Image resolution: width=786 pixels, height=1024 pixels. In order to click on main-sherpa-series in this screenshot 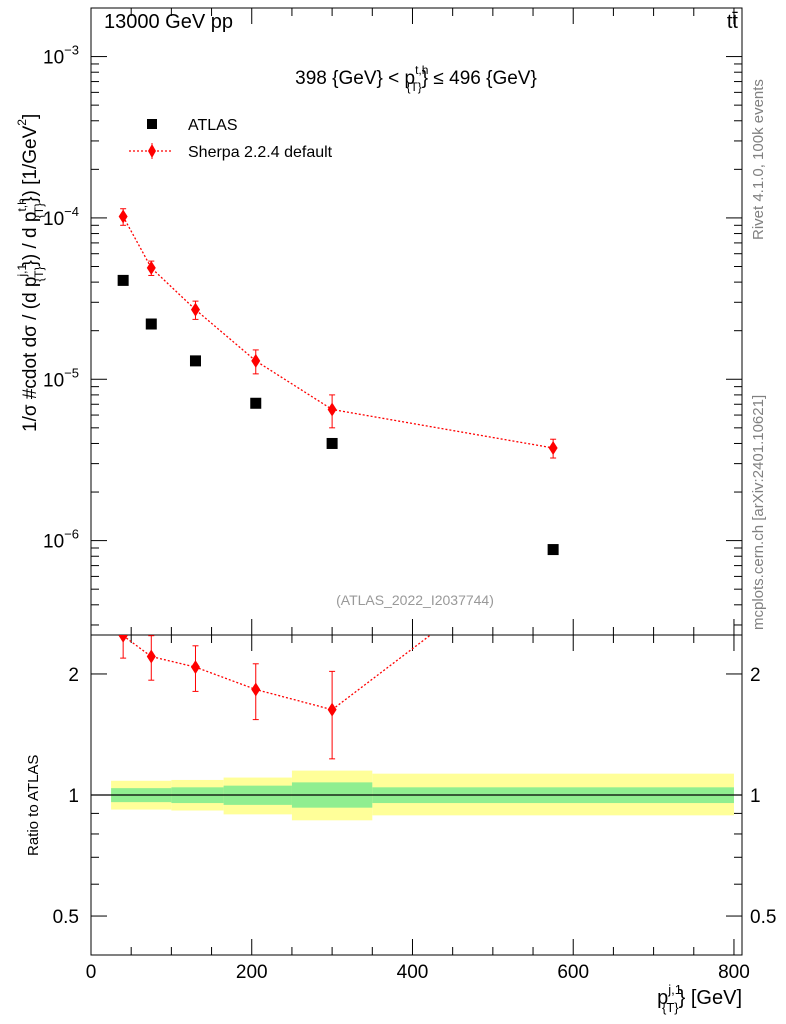, I will do `click(338, 333)`.